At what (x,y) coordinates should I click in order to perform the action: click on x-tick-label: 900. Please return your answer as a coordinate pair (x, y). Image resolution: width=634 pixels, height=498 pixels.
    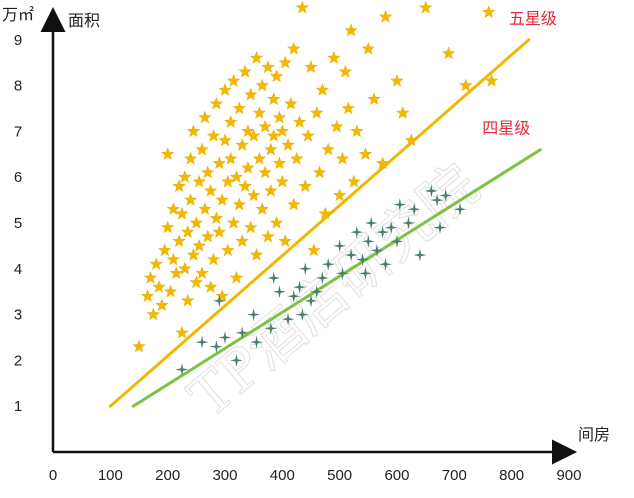
    Looking at the image, I should click on (568, 475).